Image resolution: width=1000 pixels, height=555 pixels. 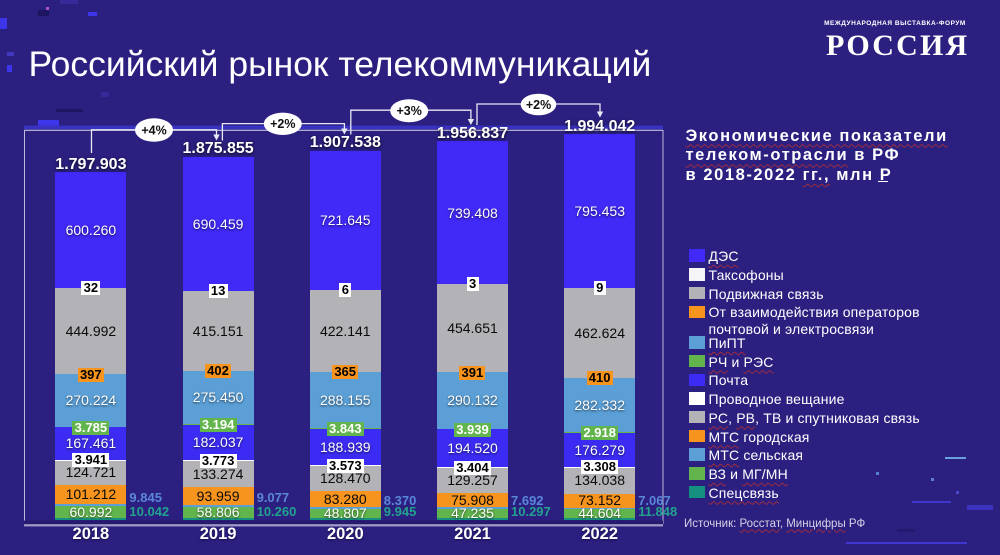 What do you see at coordinates (409, 111) in the screenshot?
I see `svg-text: +3%` at bounding box center [409, 111].